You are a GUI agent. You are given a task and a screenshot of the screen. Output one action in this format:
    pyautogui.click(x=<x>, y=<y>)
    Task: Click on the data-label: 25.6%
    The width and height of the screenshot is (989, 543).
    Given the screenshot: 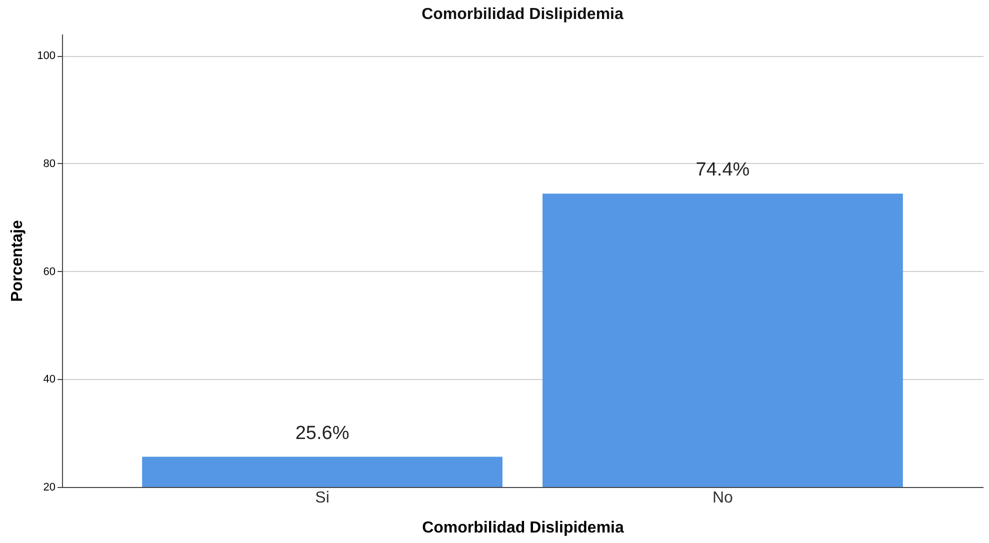 What is the action you would take?
    pyautogui.click(x=322, y=433)
    